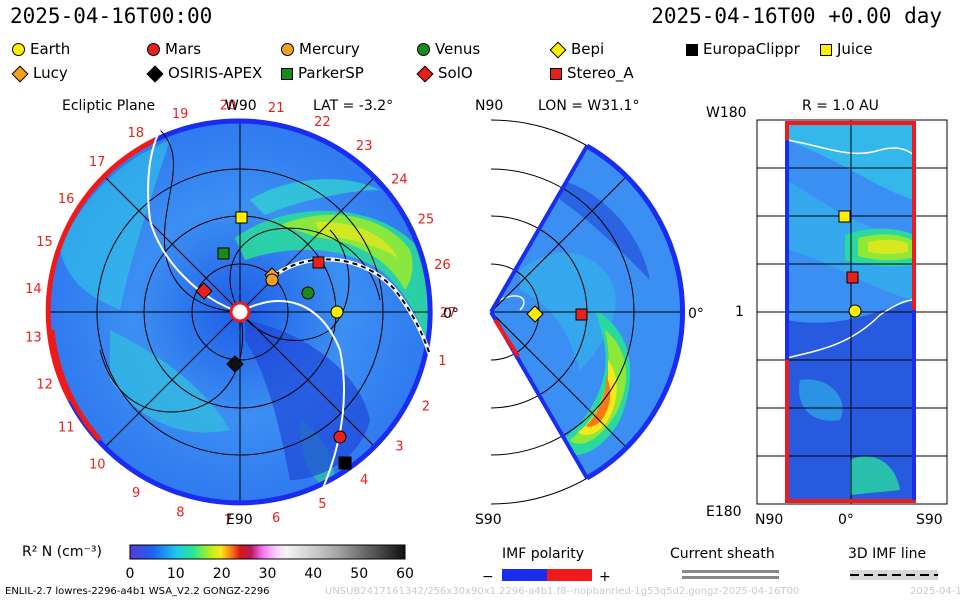 Image resolution: width=960 pixels, height=600 pixels. What do you see at coordinates (222, 574) in the screenshot?
I see `colorbar-tick: 20` at bounding box center [222, 574].